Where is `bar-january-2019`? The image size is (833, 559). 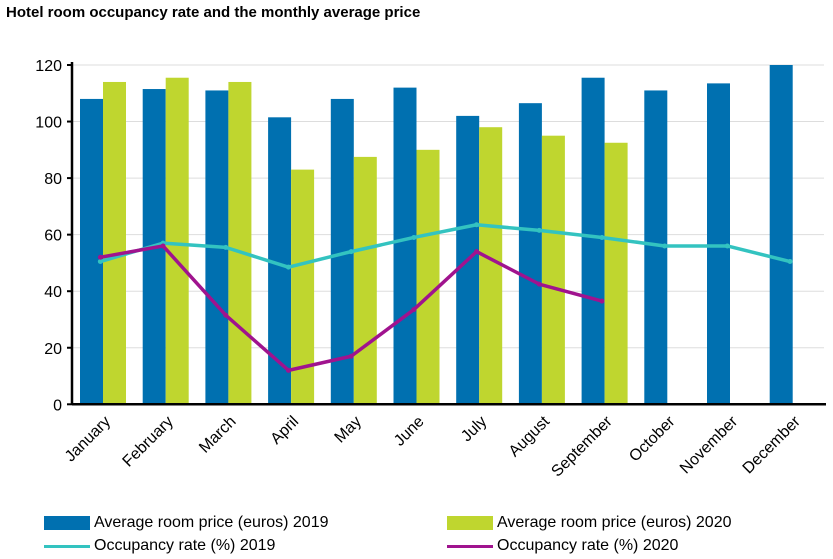
bar-january-2019 is located at coordinates (91, 251).